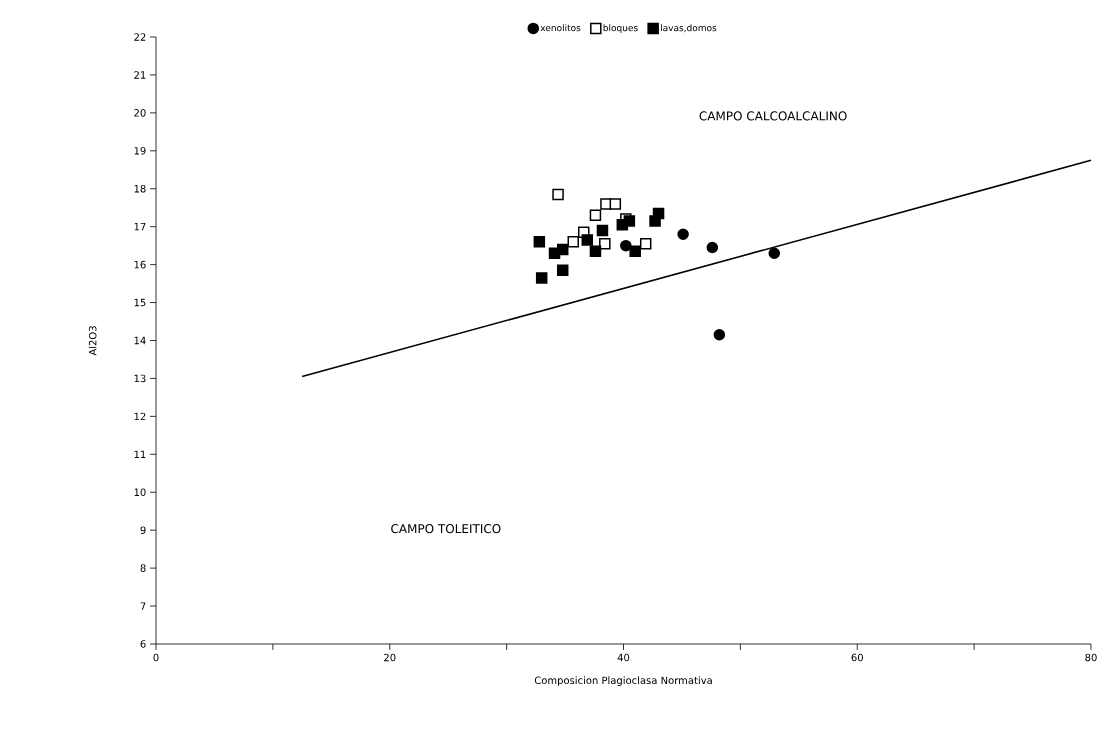  Describe the element at coordinates (92, 341) in the screenshot. I see `y-axis-title: Al2O3` at that location.